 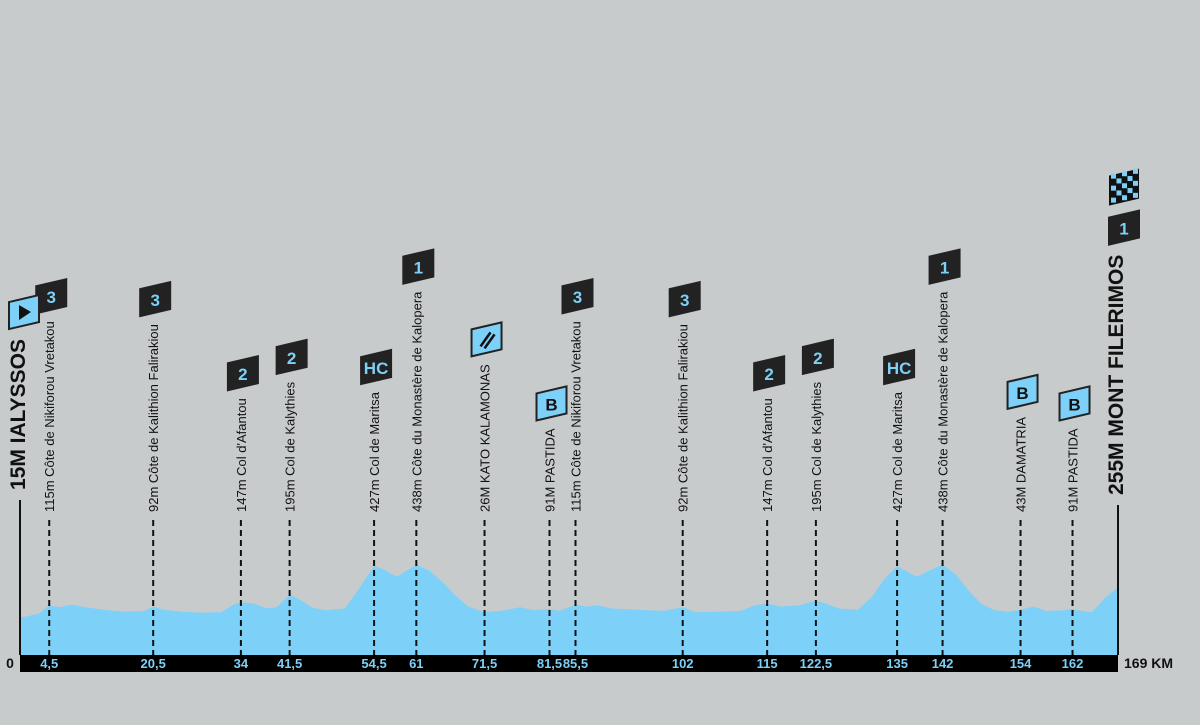 What do you see at coordinates (816, 663) in the screenshot?
I see `axis-tick-label: 122,5` at bounding box center [816, 663].